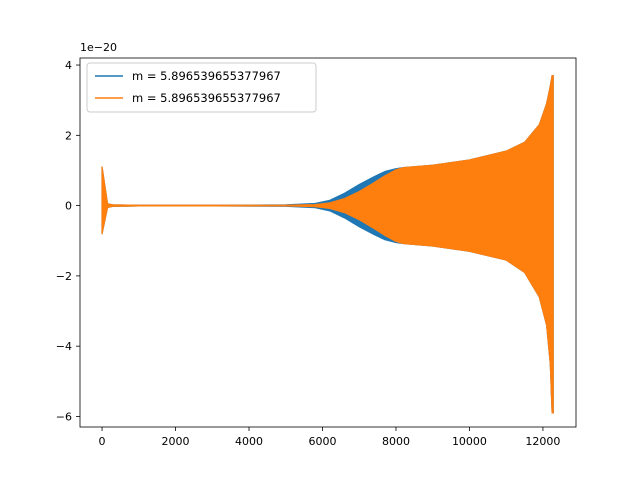 This screenshot has width=640, height=480. Describe the element at coordinates (176, 441) in the screenshot. I see `x-tick-label: 2000` at that location.